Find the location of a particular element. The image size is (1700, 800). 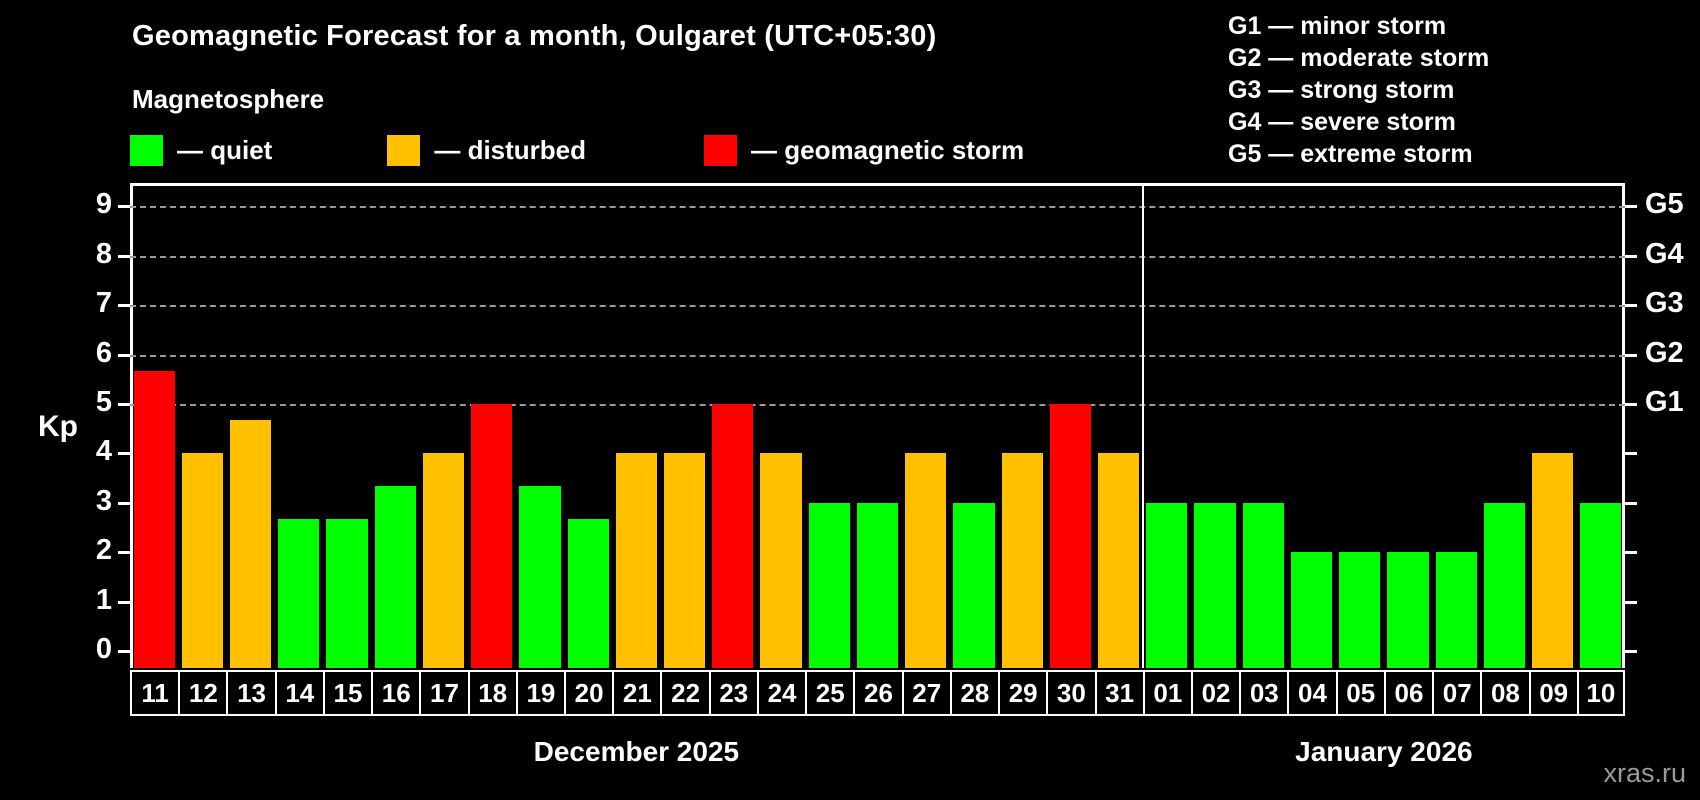

day-label-12: 12 is located at coordinates (202, 693).